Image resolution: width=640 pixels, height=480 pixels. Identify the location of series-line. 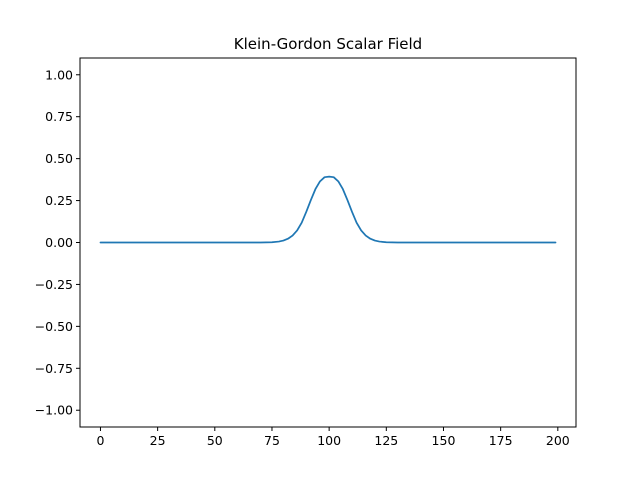
(328, 209).